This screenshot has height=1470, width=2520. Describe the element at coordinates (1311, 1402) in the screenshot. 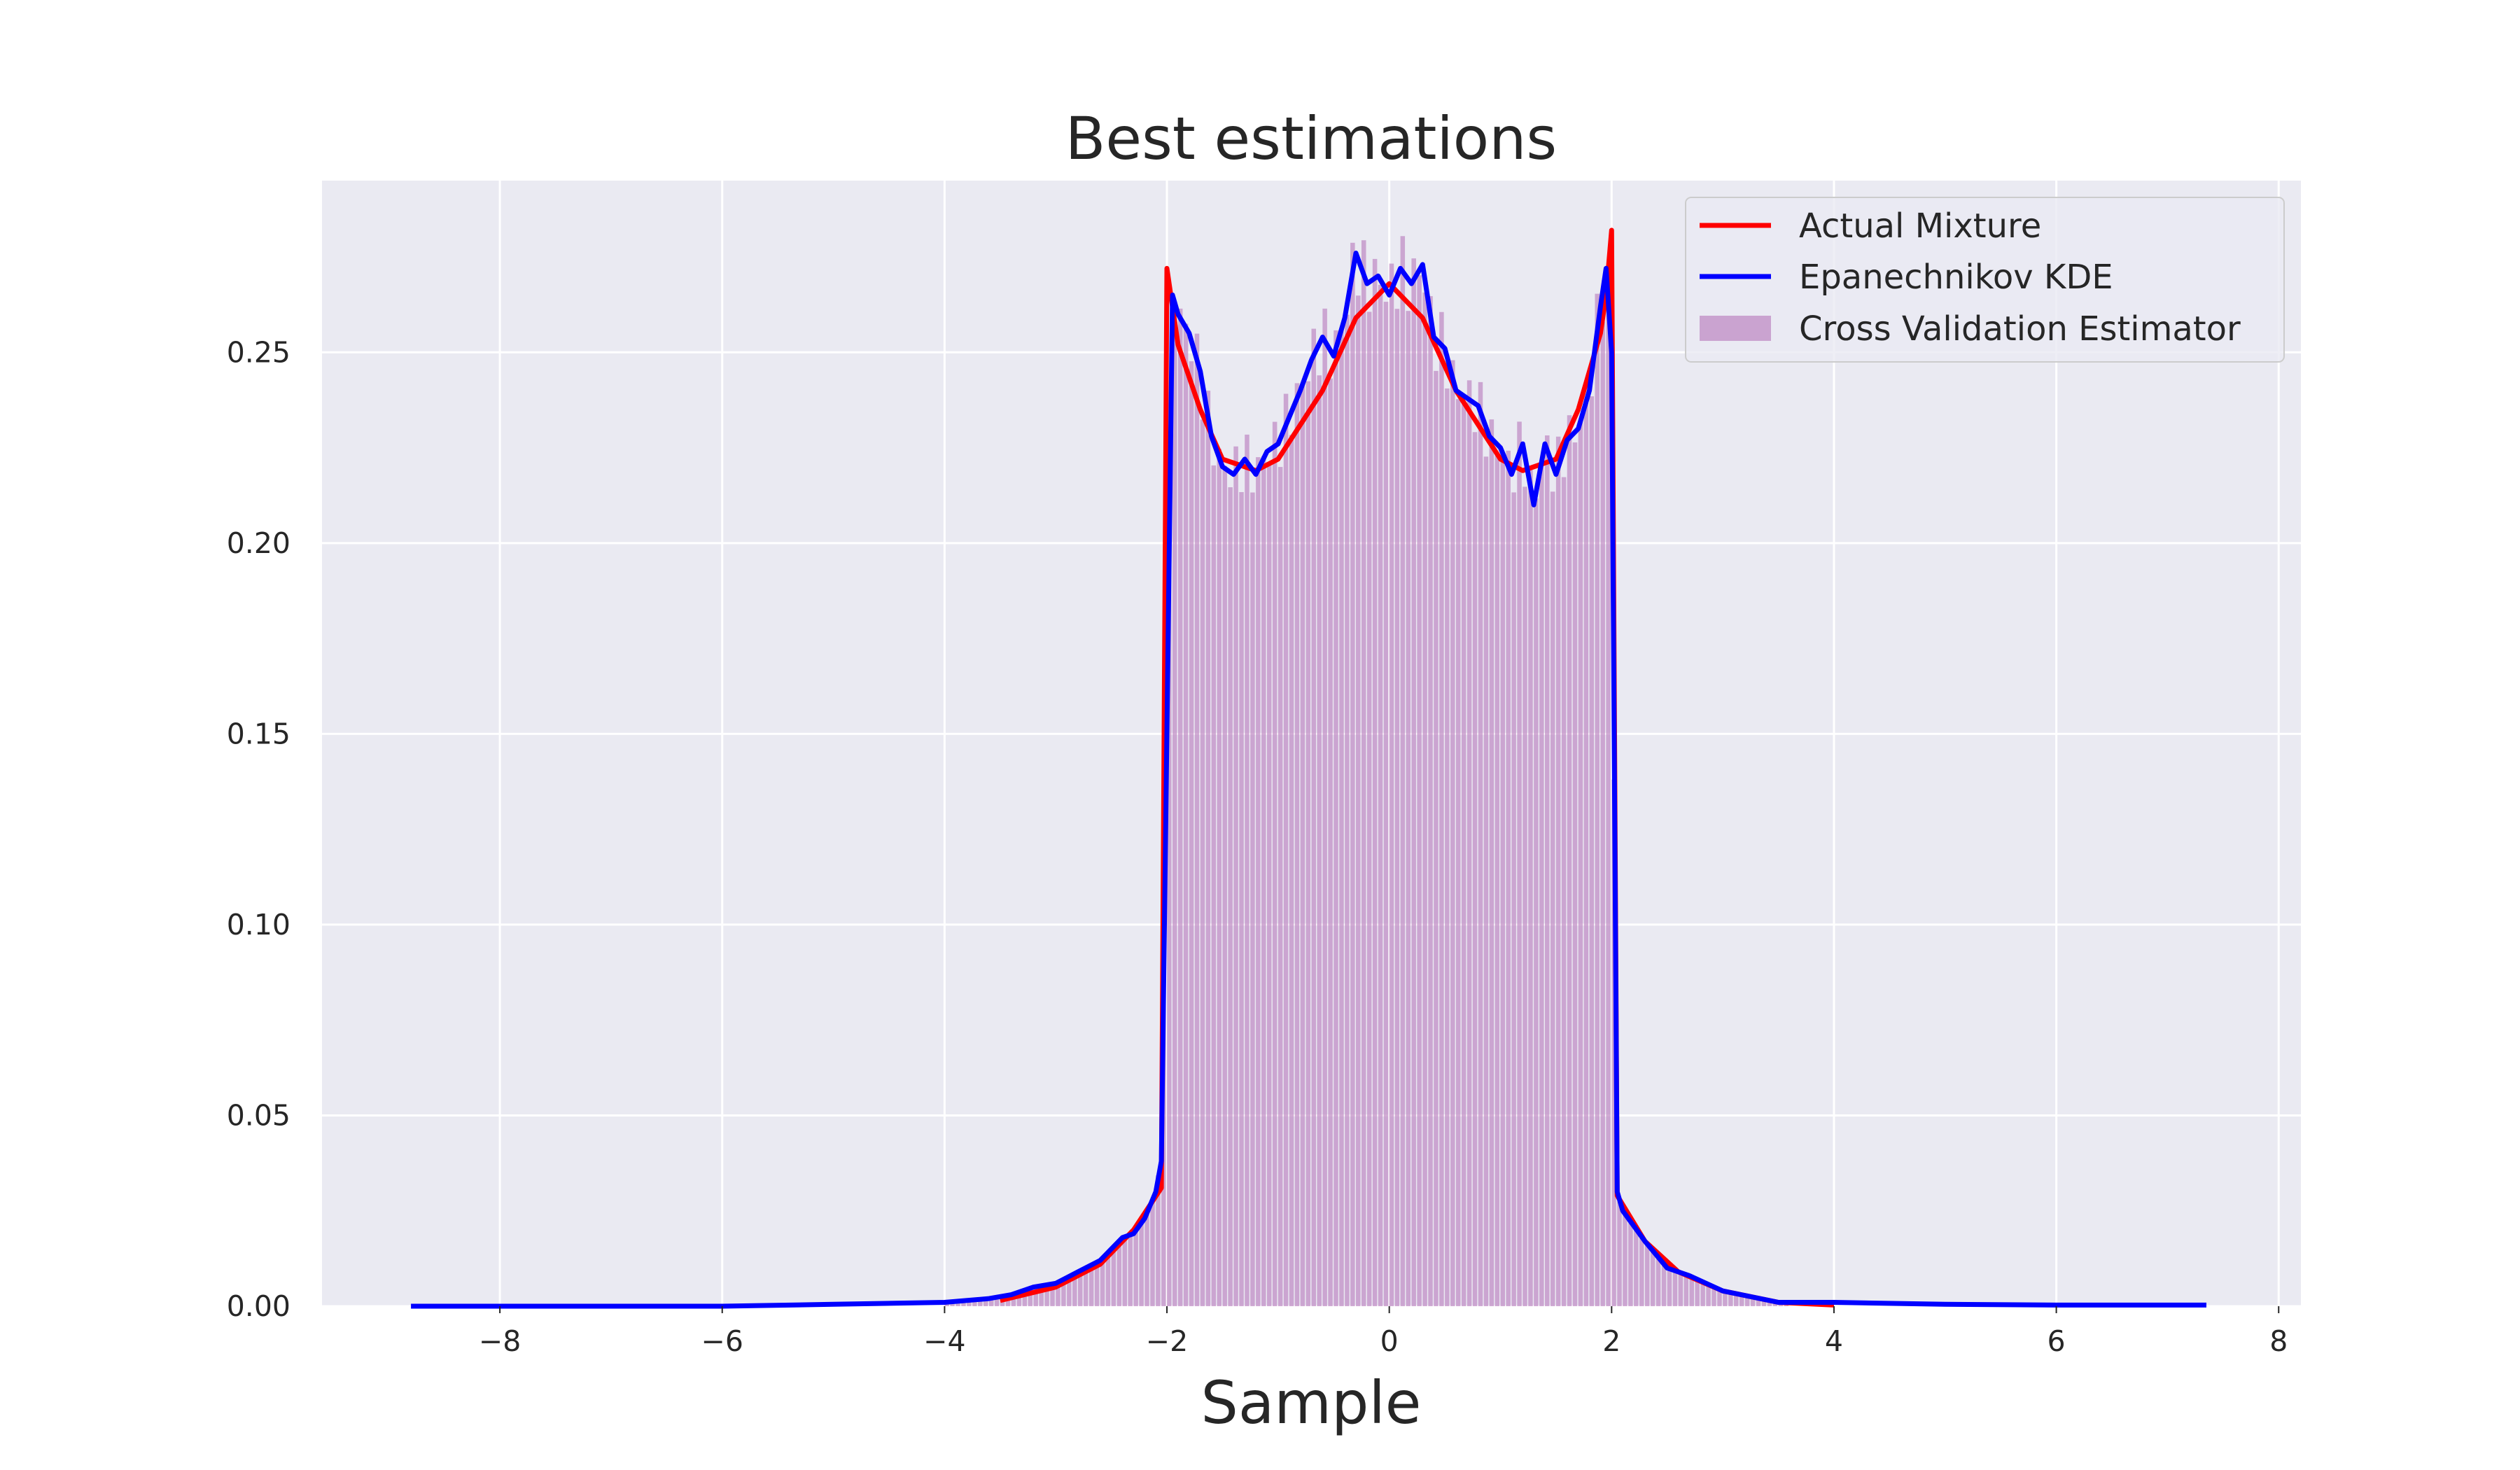

I see `x-axis-label: Sample` at that location.